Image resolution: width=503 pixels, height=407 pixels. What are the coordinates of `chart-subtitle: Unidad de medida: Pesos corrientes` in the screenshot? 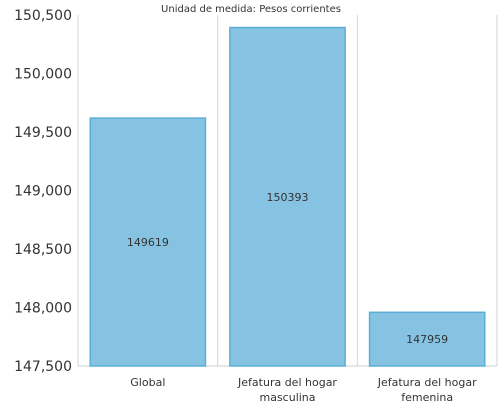 It's located at (251, 9).